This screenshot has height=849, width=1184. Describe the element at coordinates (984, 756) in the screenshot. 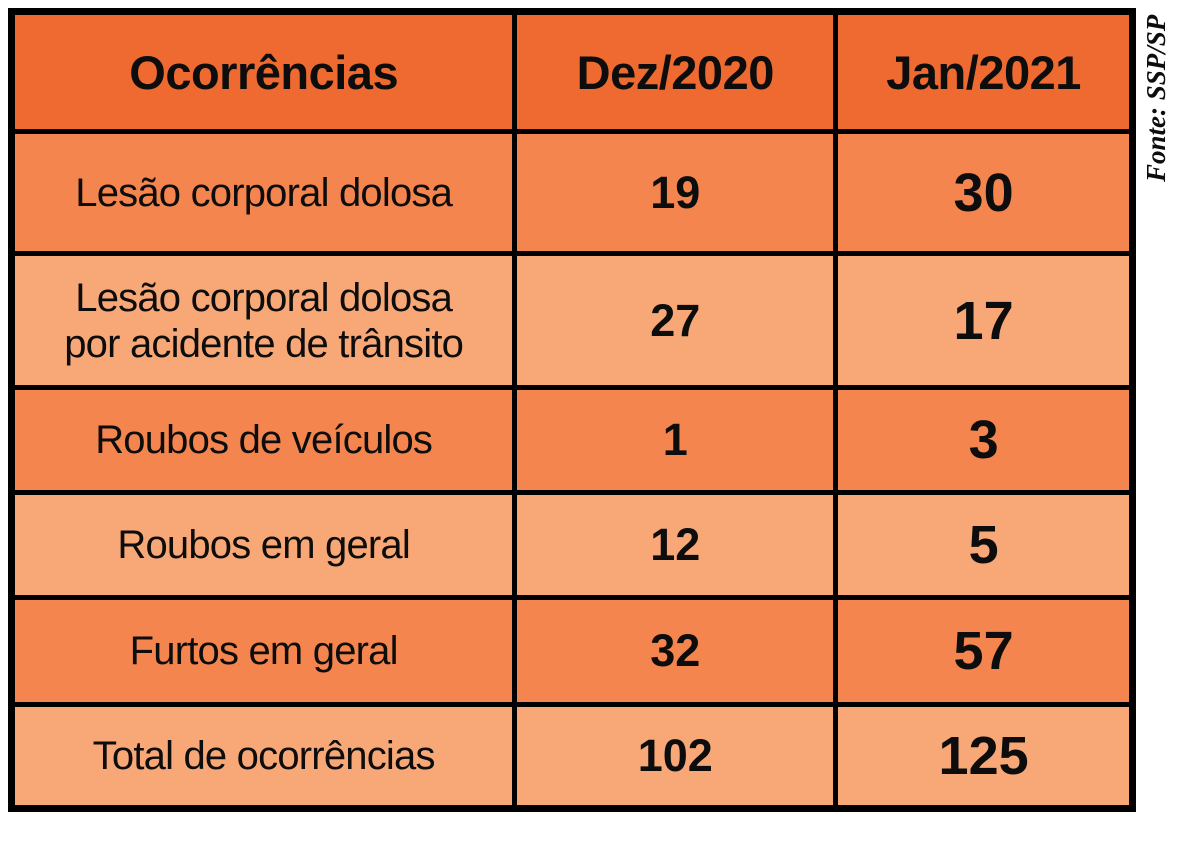

I see `jan-2021-value-cell: 125` at that location.